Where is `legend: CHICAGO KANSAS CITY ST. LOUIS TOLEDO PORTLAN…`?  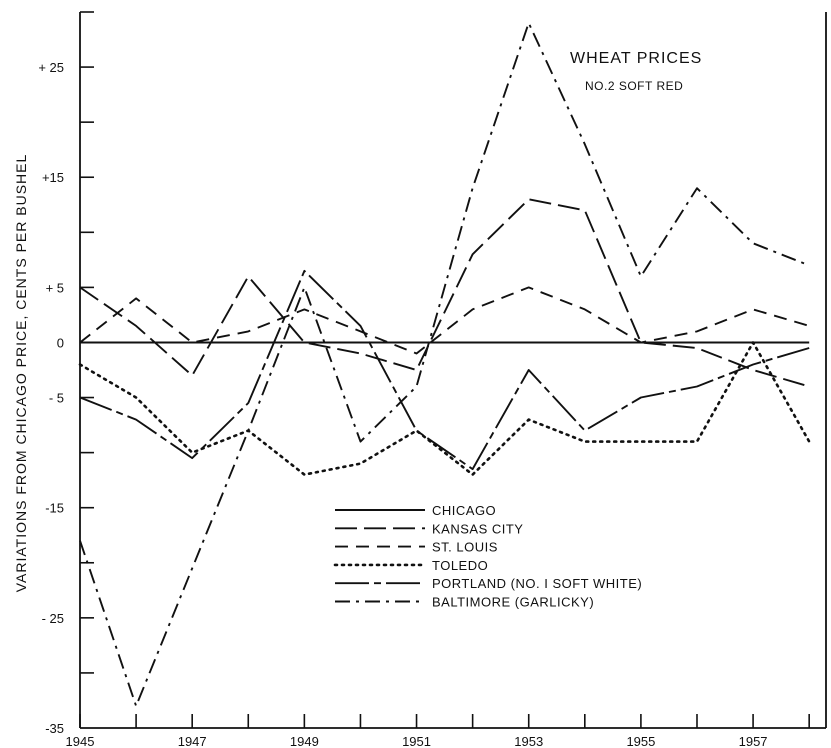
legend: CHICAGO KANSAS CITY ST. LOUIS TOLEDO PORTLAN… is located at coordinates (487, 556).